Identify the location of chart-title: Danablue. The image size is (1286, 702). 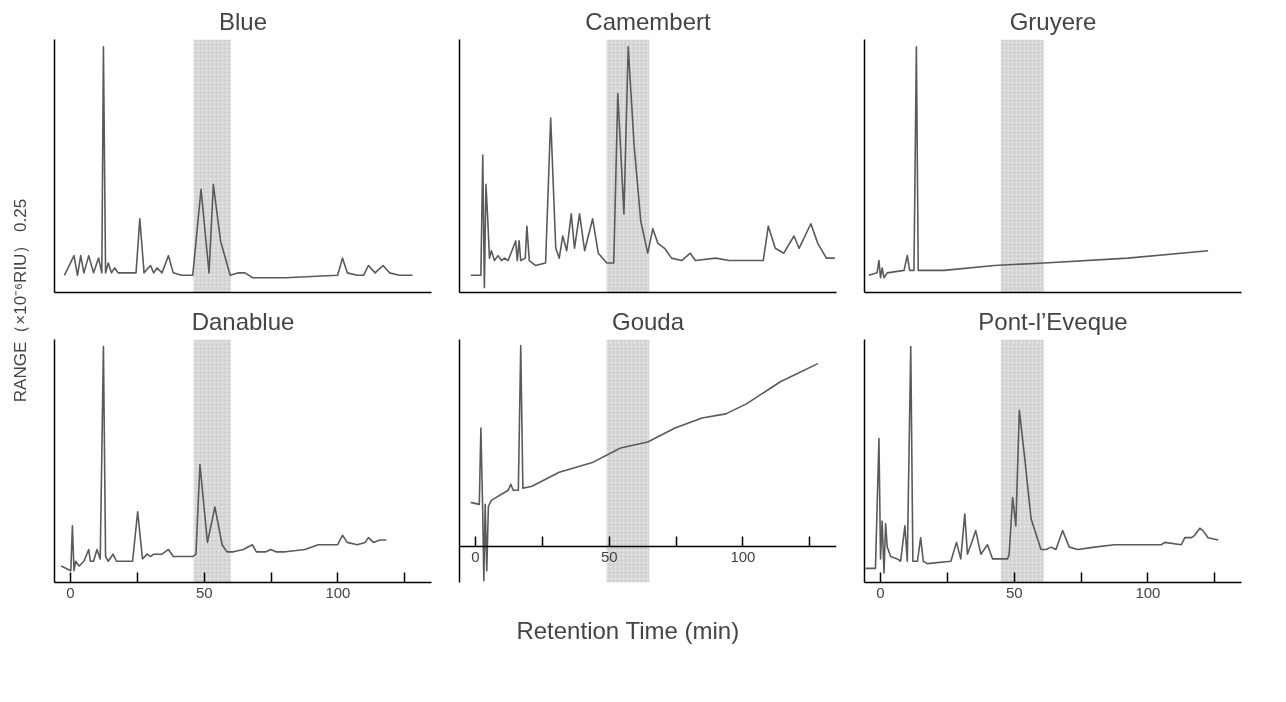
(243, 321).